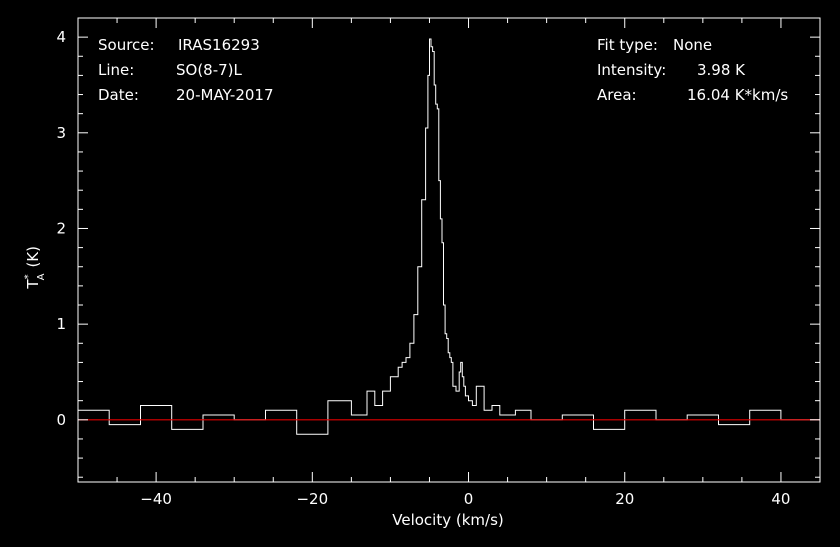  What do you see at coordinates (219, 45) in the screenshot?
I see `source-value: IRAS16293` at bounding box center [219, 45].